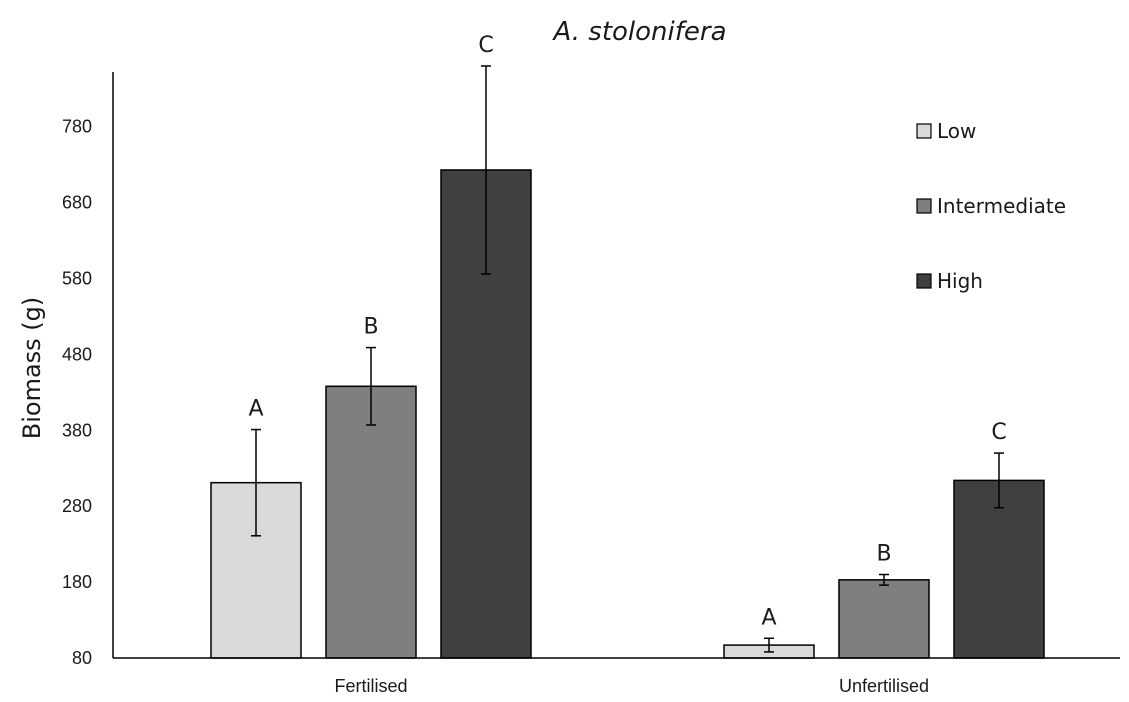  Describe the element at coordinates (638, 32) in the screenshot. I see `chart-title: A. stolonifera` at that location.